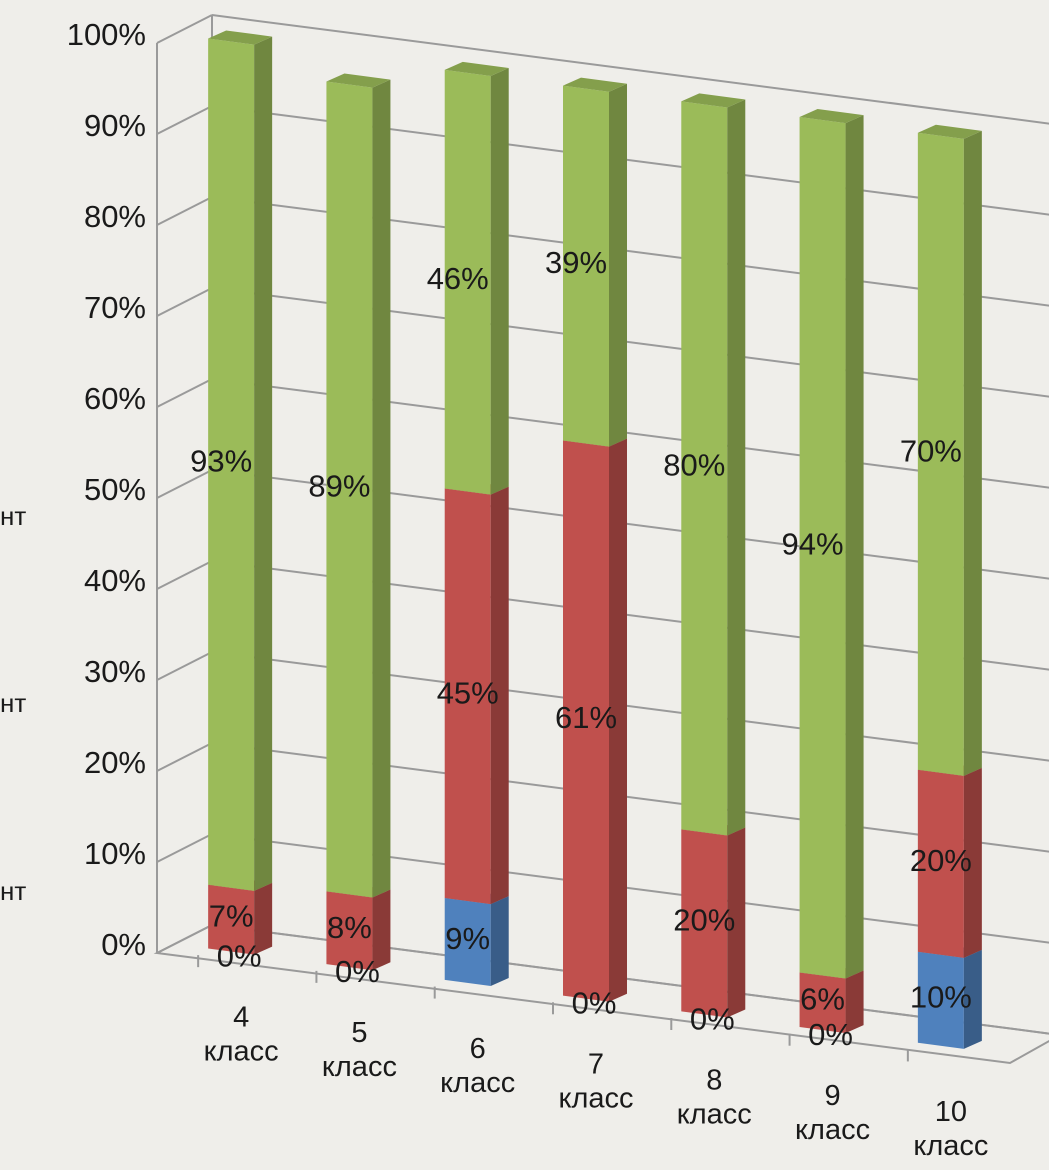 This screenshot has height=1170, width=1049. What do you see at coordinates (115, 489) in the screenshot?
I see `y-tick-label: 50%` at bounding box center [115, 489].